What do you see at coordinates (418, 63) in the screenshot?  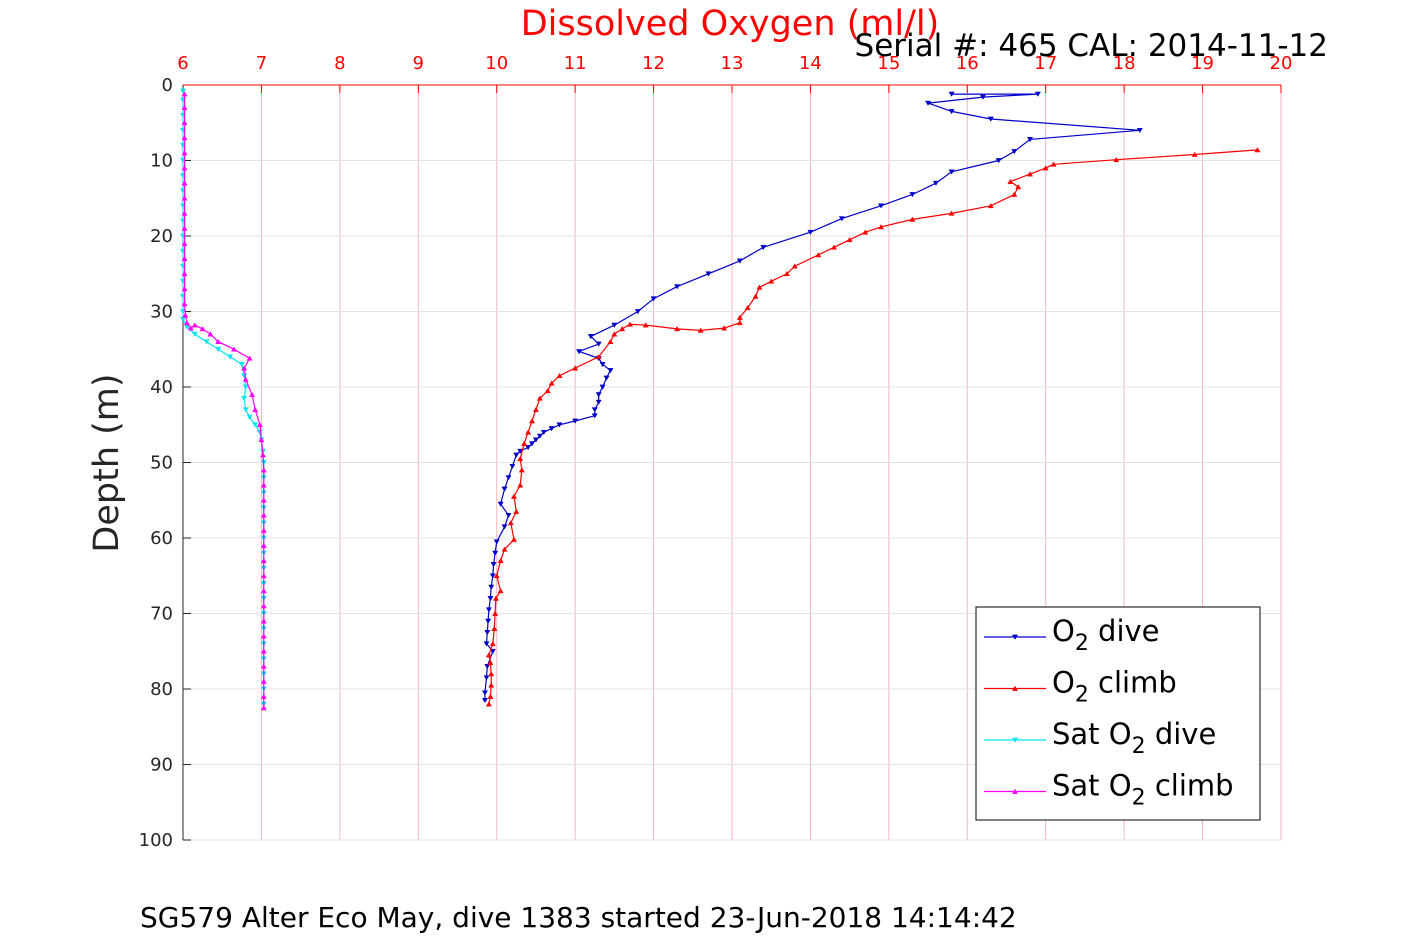 I see `x-tick-label: 9` at bounding box center [418, 63].